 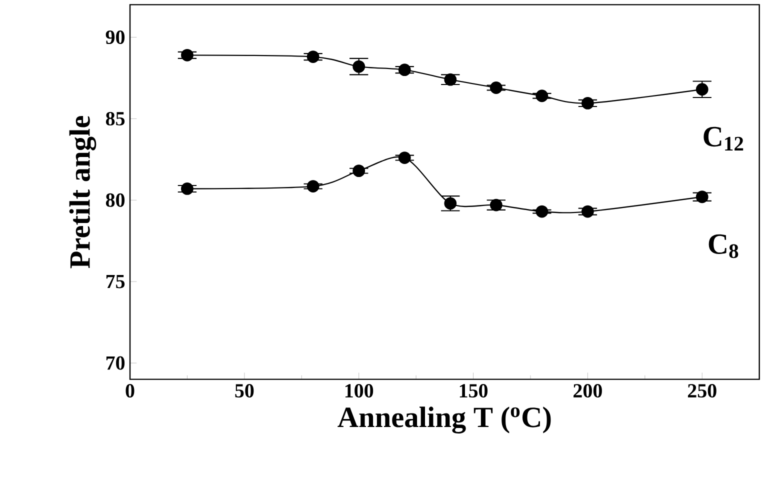 What do you see at coordinates (82, 192) in the screenshot?
I see `y-axis-title: Pretilt angle` at bounding box center [82, 192].